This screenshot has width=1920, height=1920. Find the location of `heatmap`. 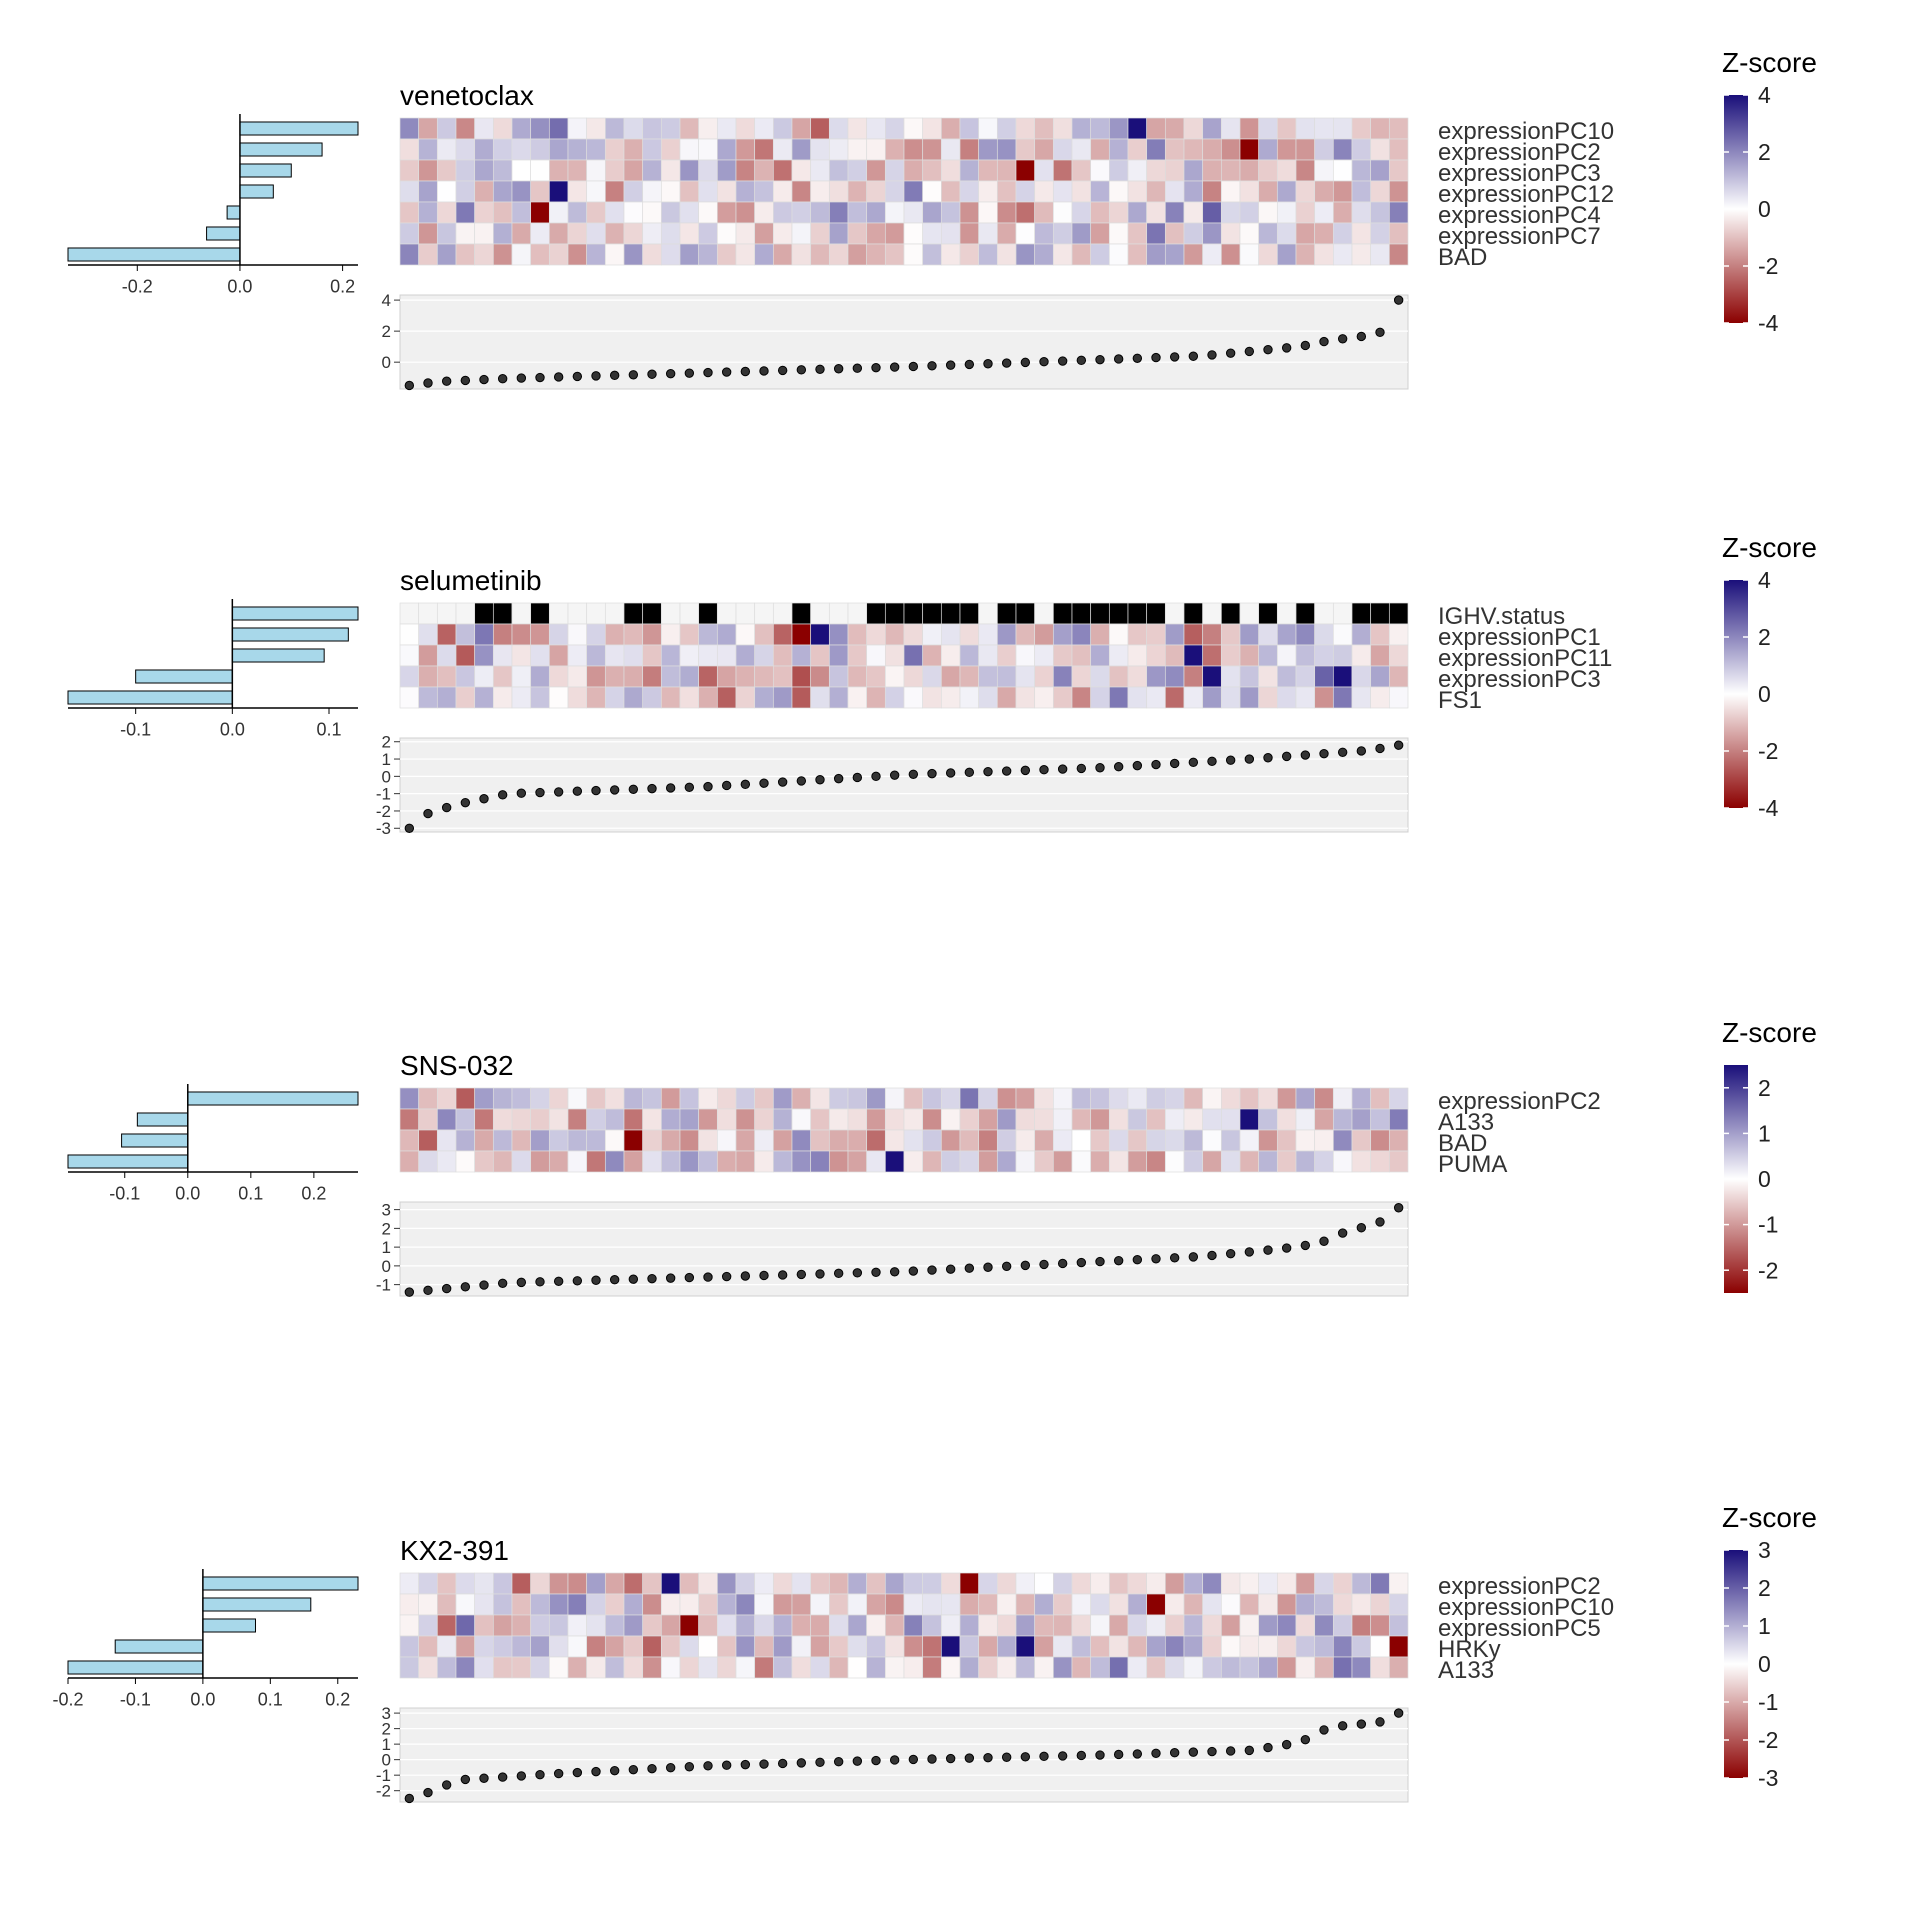

heatmap is located at coordinates (904, 655).